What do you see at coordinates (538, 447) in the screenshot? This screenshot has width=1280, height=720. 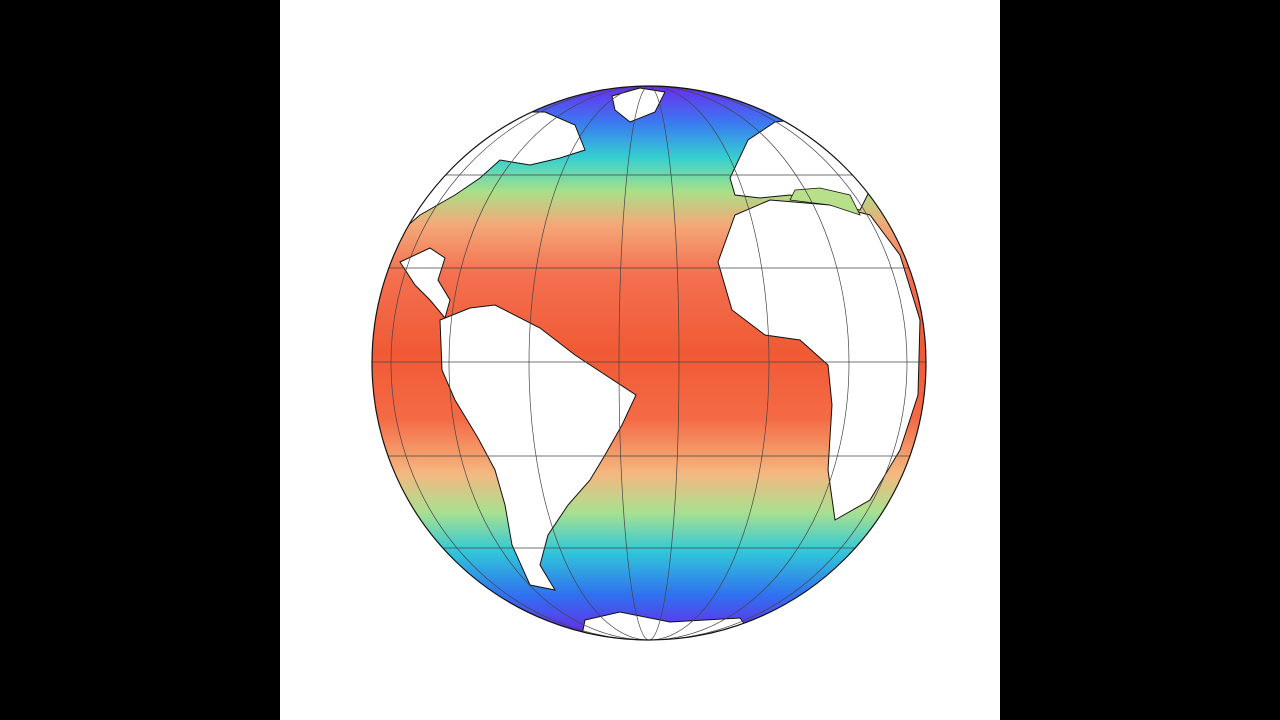 I see `south-america` at bounding box center [538, 447].